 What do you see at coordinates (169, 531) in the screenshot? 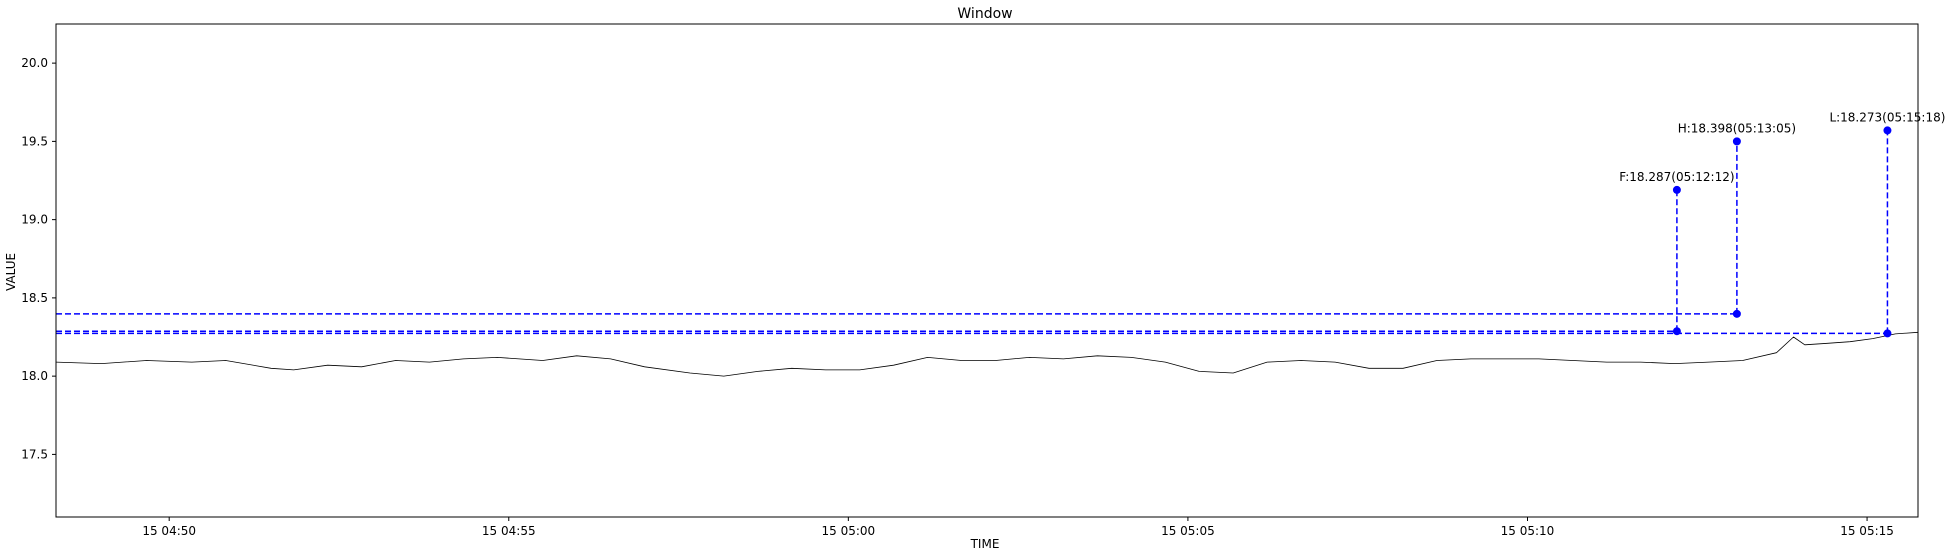
I see `x-tick-label: 15 04:50` at bounding box center [169, 531].